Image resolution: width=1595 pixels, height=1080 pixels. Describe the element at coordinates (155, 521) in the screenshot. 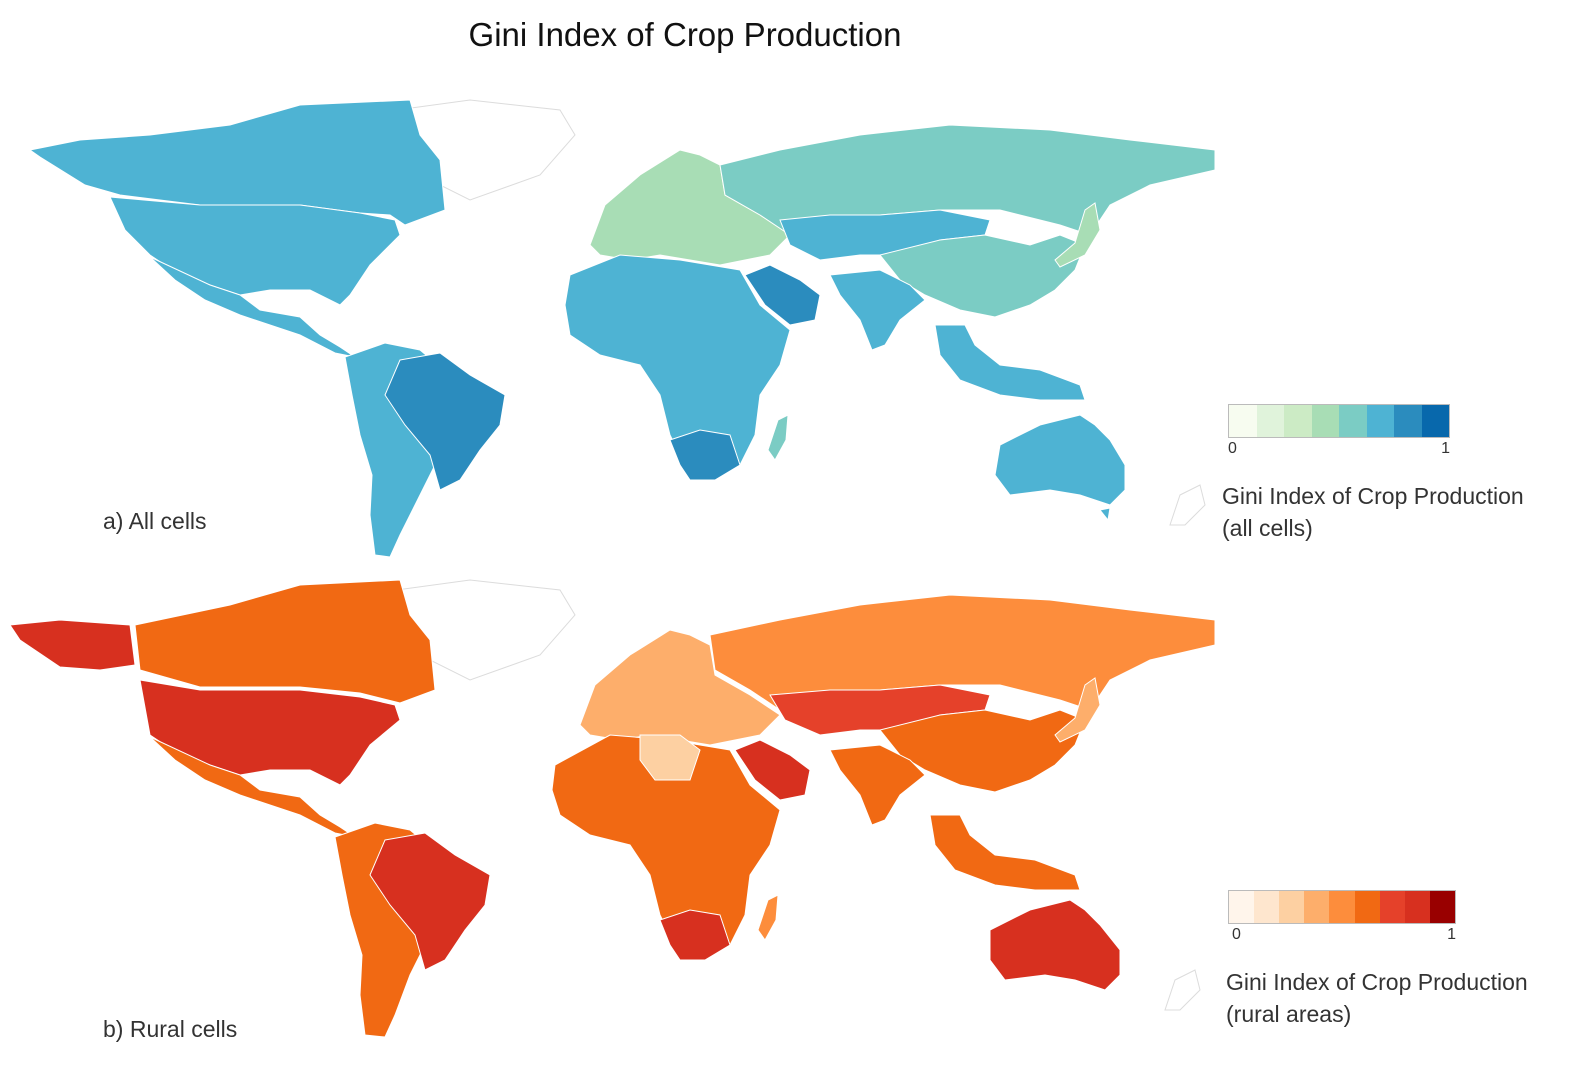

I see `panel-label-all-cells: a) All cells` at that location.